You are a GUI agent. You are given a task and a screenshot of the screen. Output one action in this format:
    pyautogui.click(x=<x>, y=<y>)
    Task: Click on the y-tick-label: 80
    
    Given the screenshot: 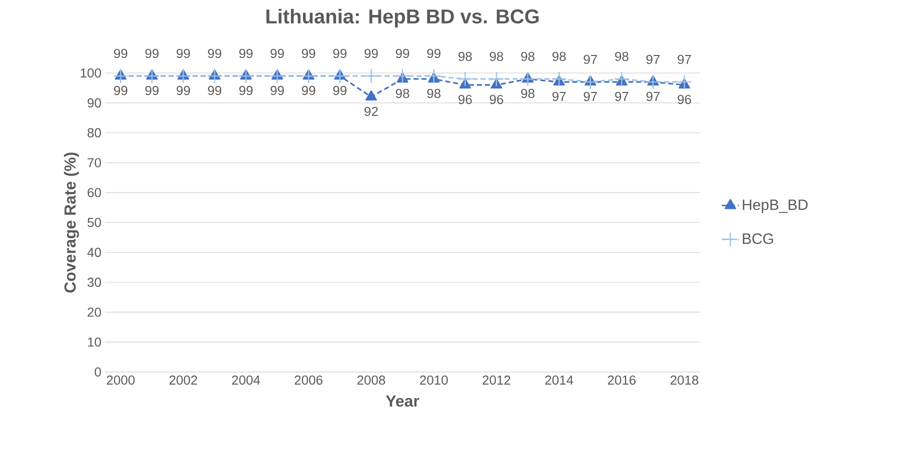 What is the action you would take?
    pyautogui.click(x=94, y=133)
    